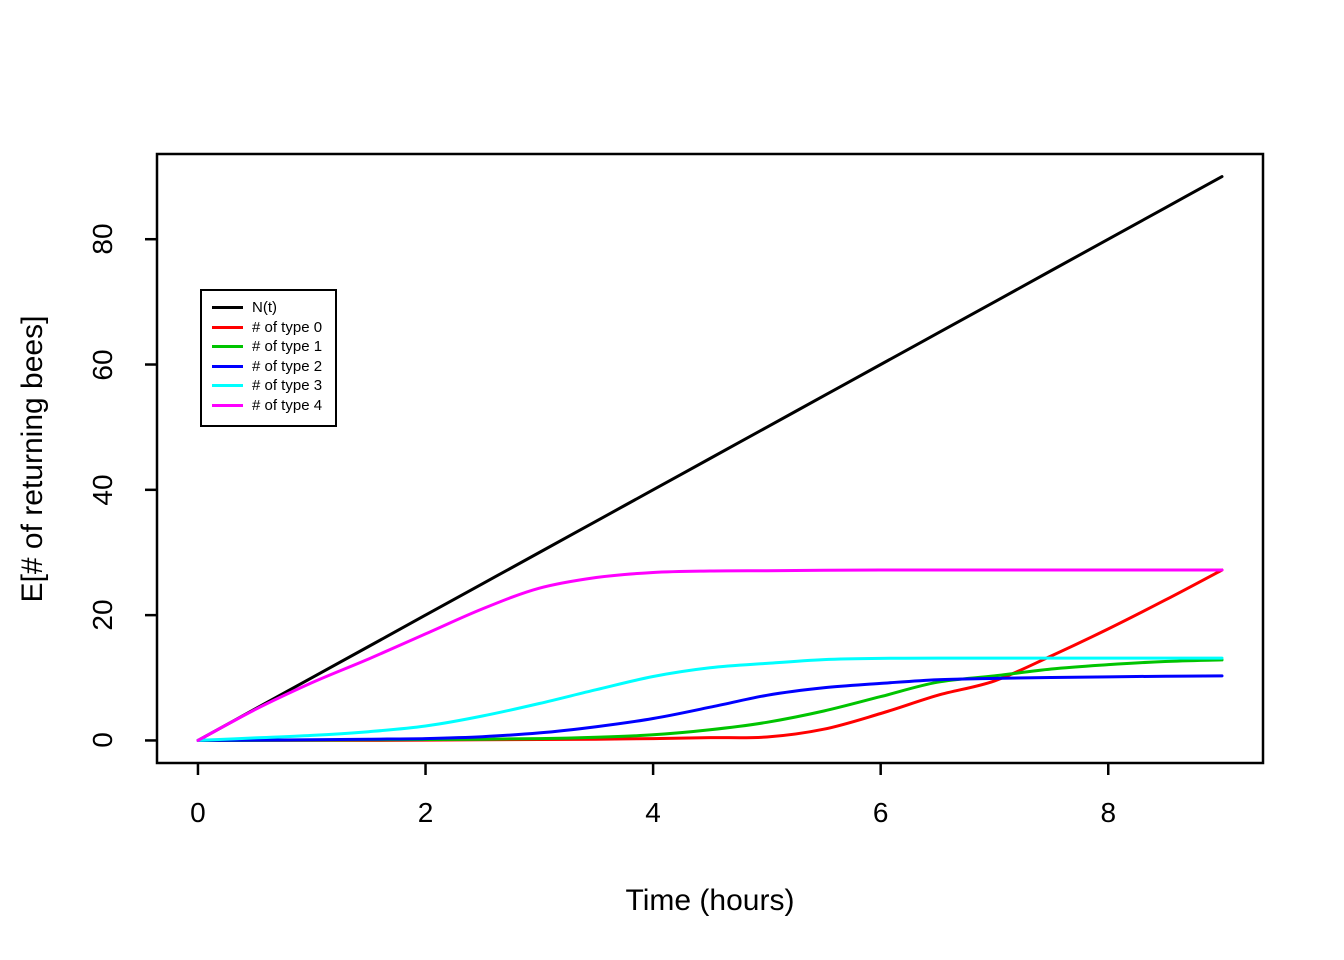 The width and height of the screenshot is (1344, 960). What do you see at coordinates (880, 812) in the screenshot?
I see `x-tick-label: 6` at bounding box center [880, 812].